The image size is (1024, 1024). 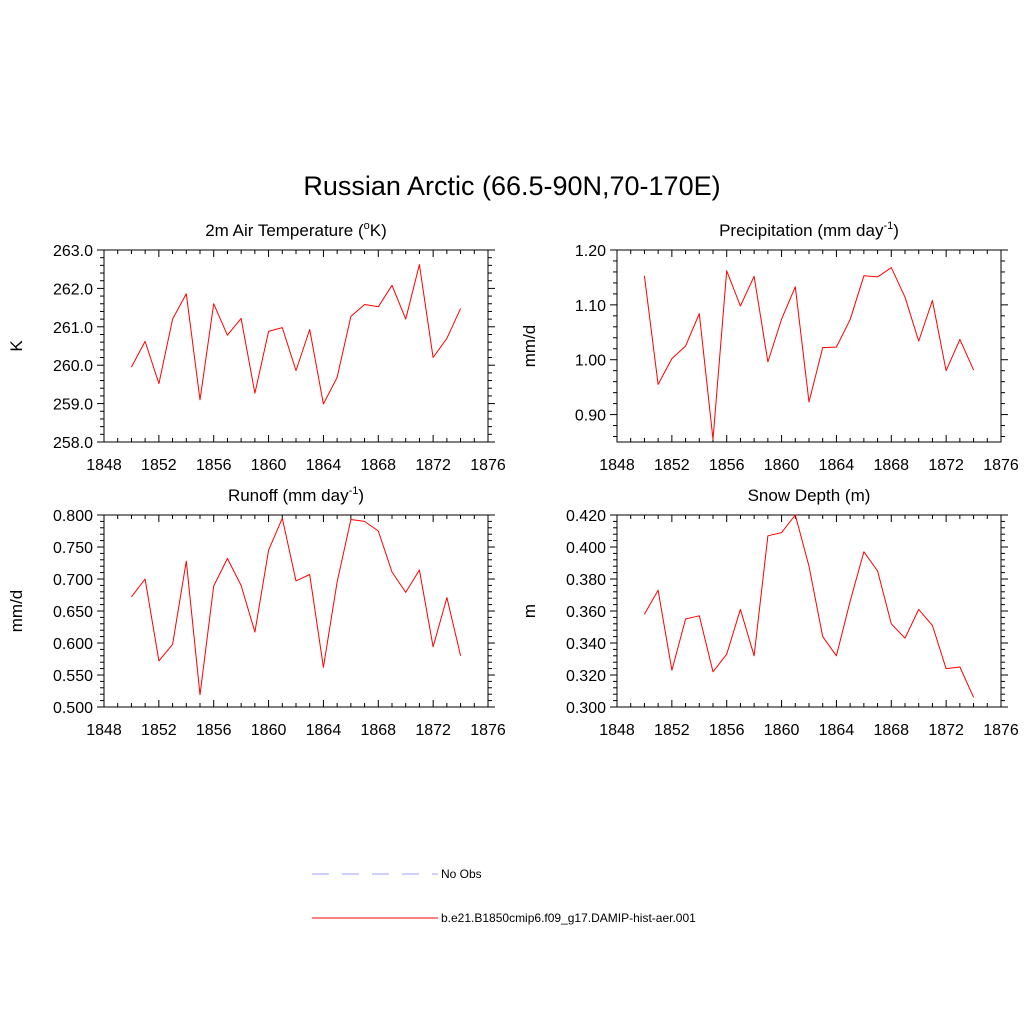 What do you see at coordinates (782, 730) in the screenshot?
I see `snow-depth-xtick-label: 1860` at bounding box center [782, 730].